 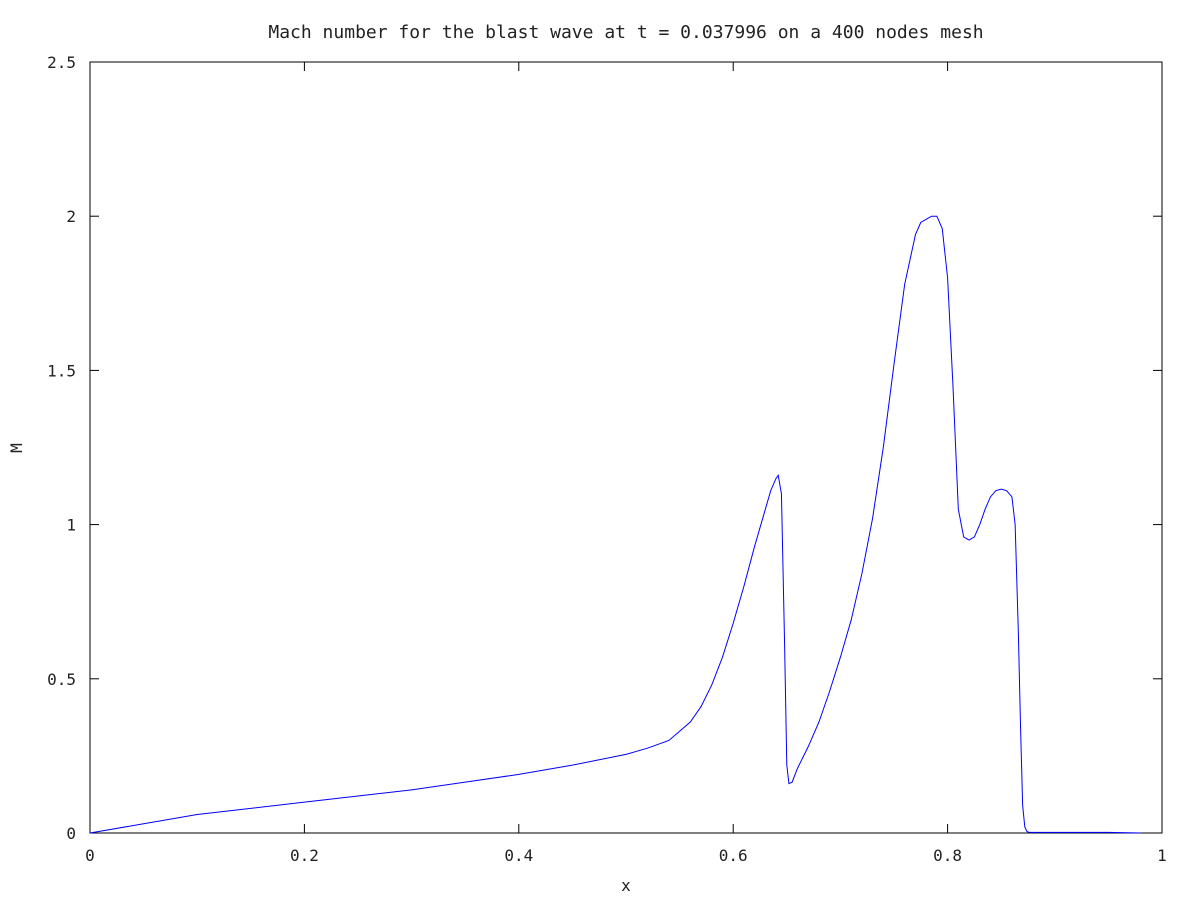 What do you see at coordinates (626, 885) in the screenshot?
I see `x-axis-label: x` at bounding box center [626, 885].